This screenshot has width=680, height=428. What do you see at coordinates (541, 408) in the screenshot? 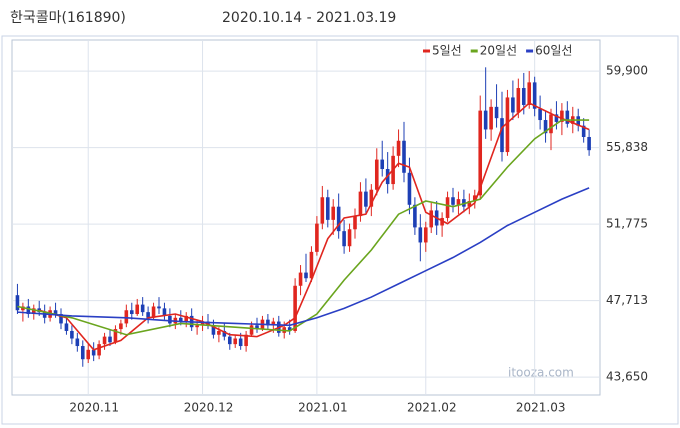
I see `x-tick-label: 2021.03` at bounding box center [541, 408].